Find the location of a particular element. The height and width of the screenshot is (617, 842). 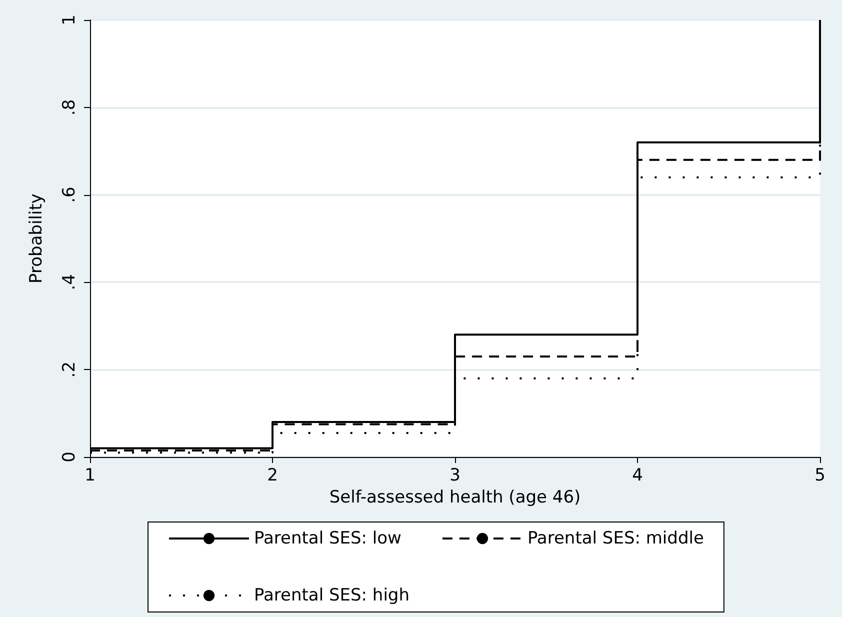

y-tick-label: 1 is located at coordinates (70, 20).